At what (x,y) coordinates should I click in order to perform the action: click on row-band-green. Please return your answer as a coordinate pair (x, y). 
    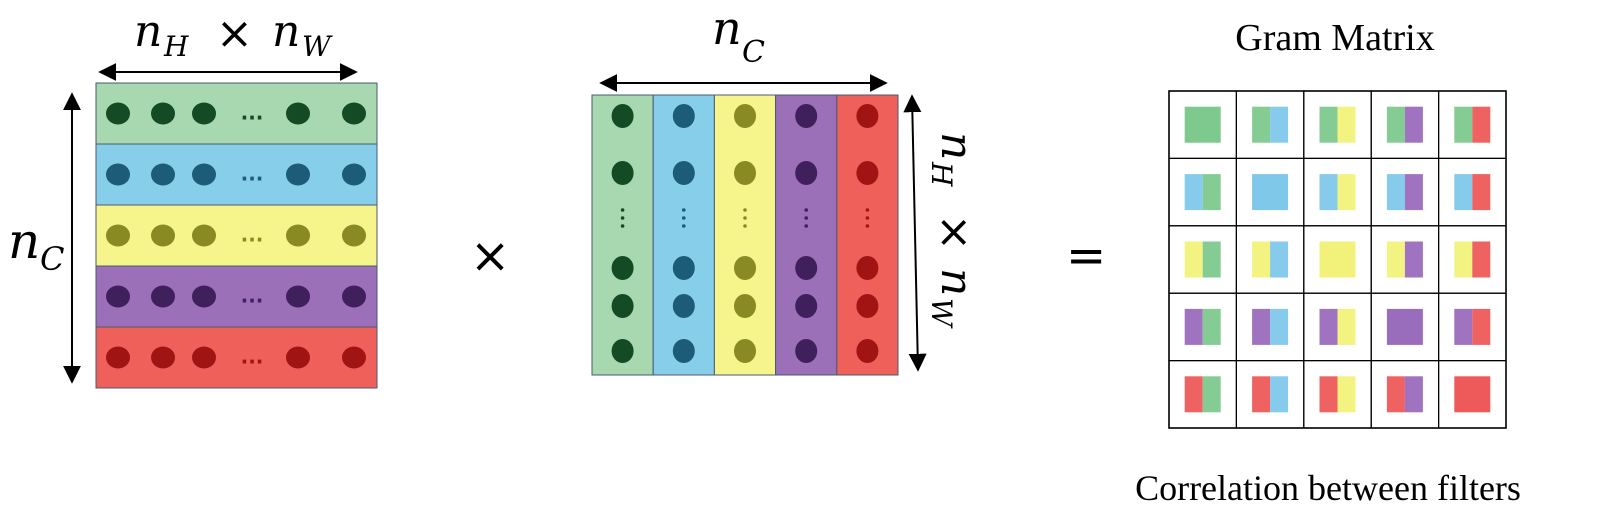
    Looking at the image, I should click on (236, 113).